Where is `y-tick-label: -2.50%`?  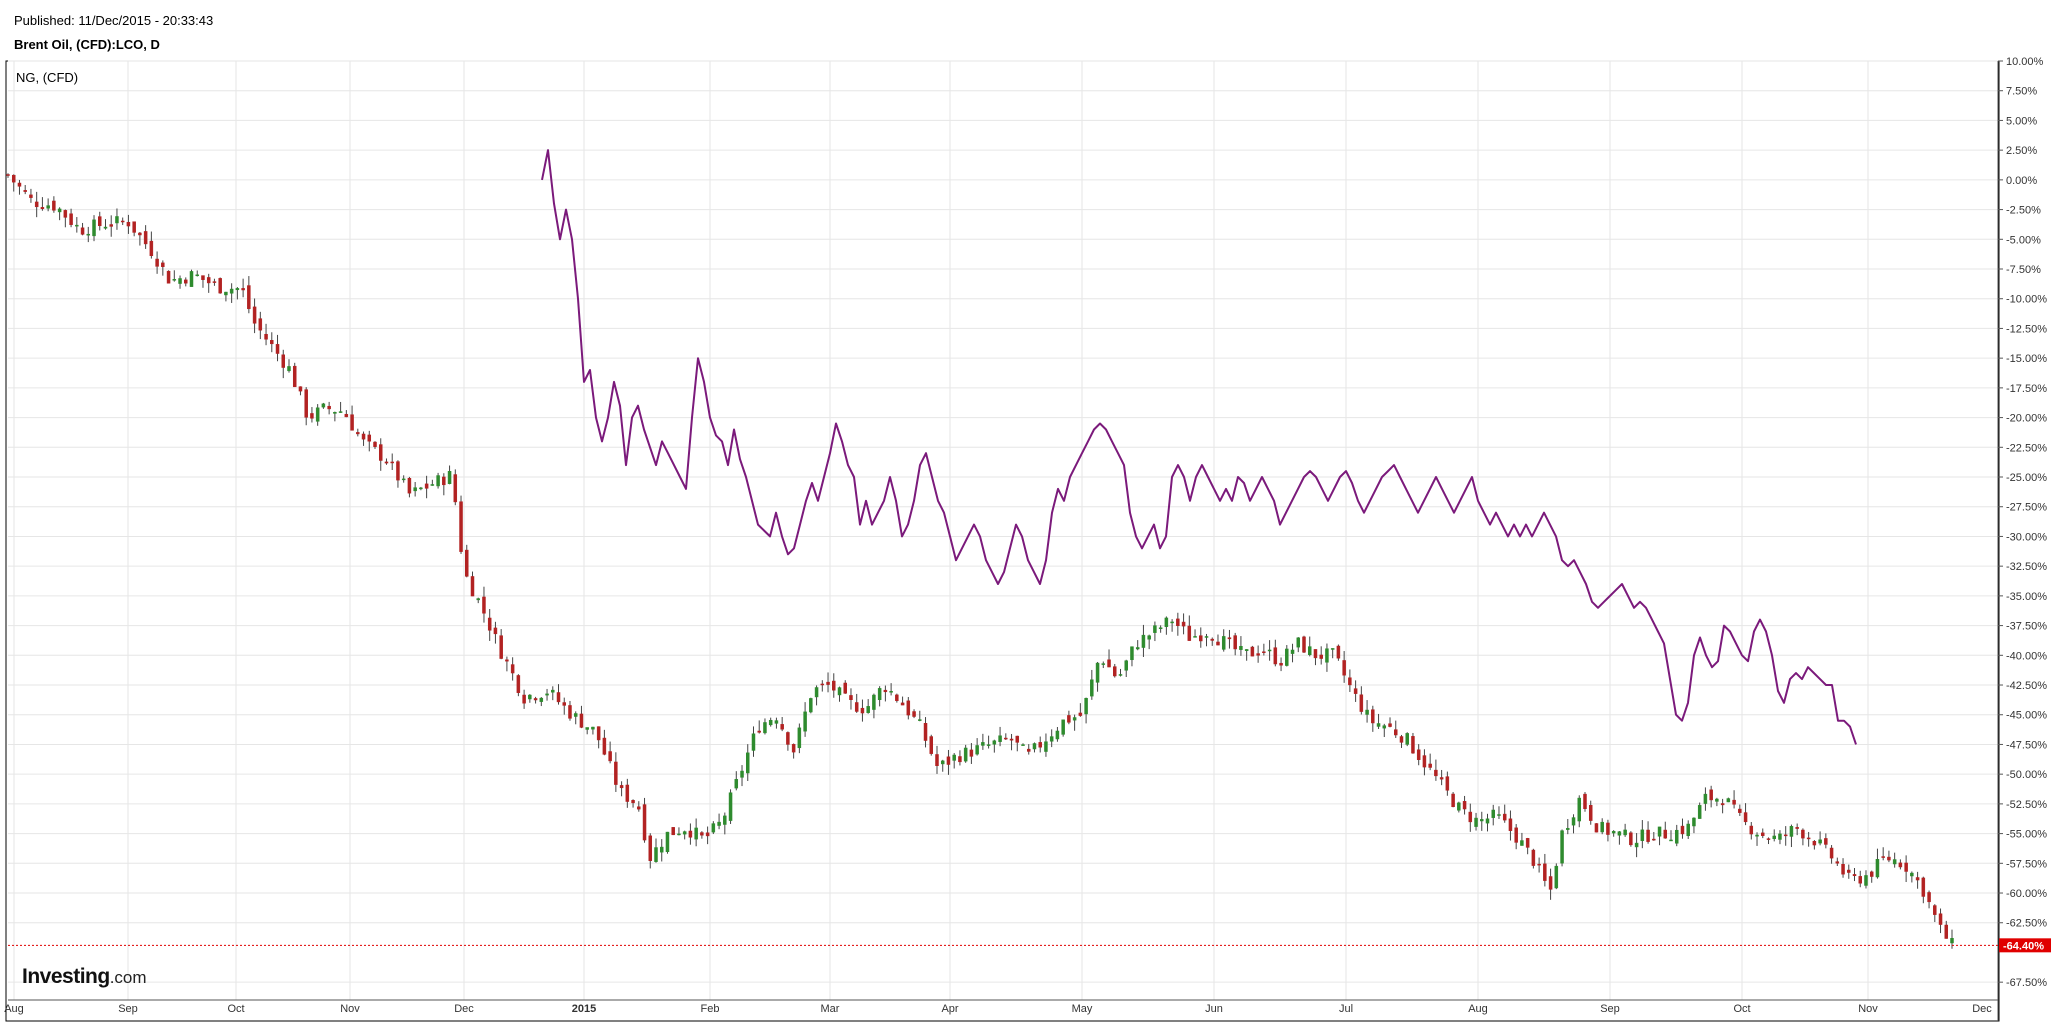 y-tick-label: -2.50% is located at coordinates (2023, 211).